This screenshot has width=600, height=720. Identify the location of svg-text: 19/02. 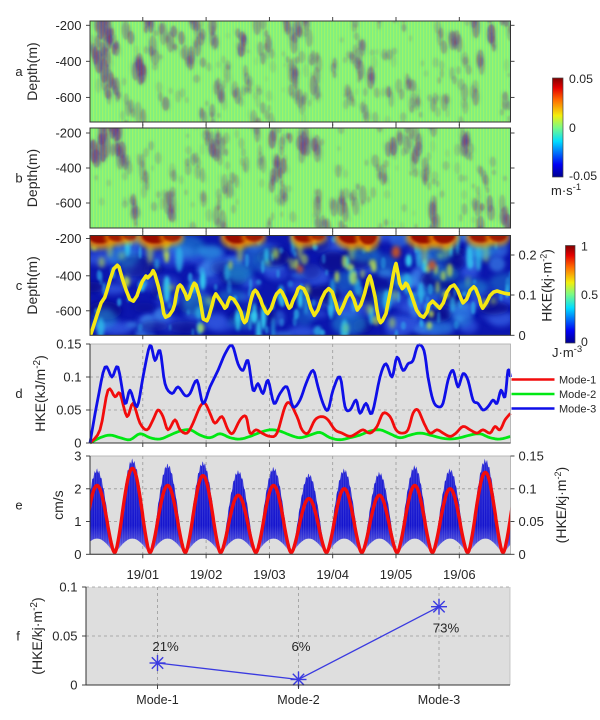
(206, 574).